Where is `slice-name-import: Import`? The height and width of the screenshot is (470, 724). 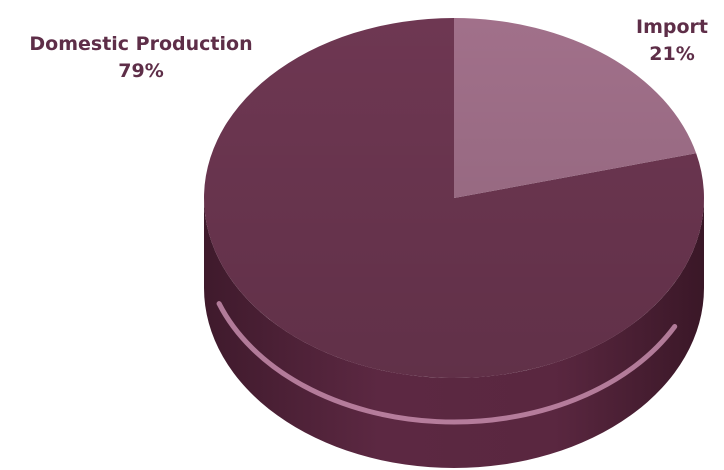
slice-name-import: Import is located at coordinates (672, 27).